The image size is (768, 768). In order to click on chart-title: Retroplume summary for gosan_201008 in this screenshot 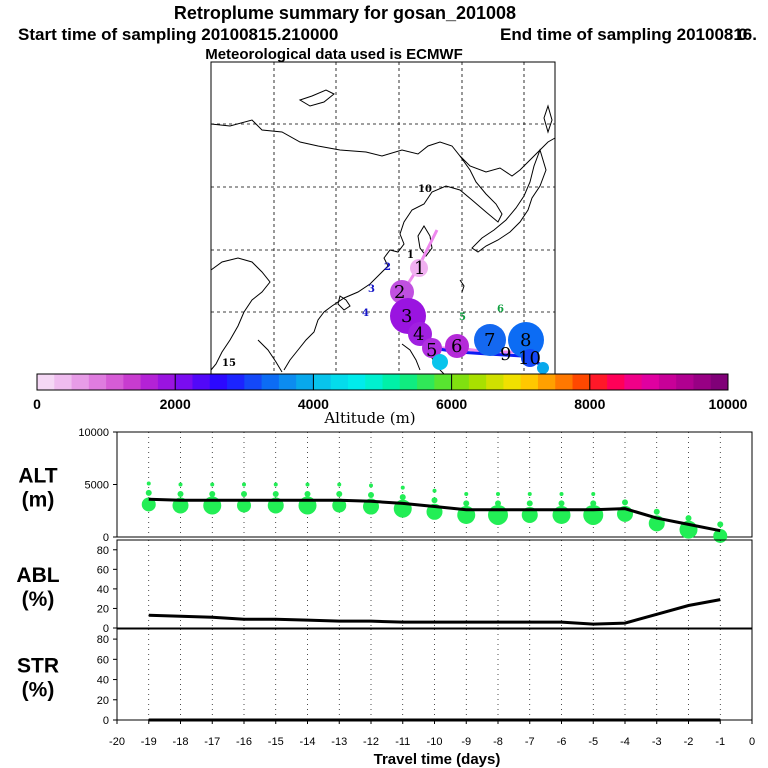, I will do `click(345, 13)`.